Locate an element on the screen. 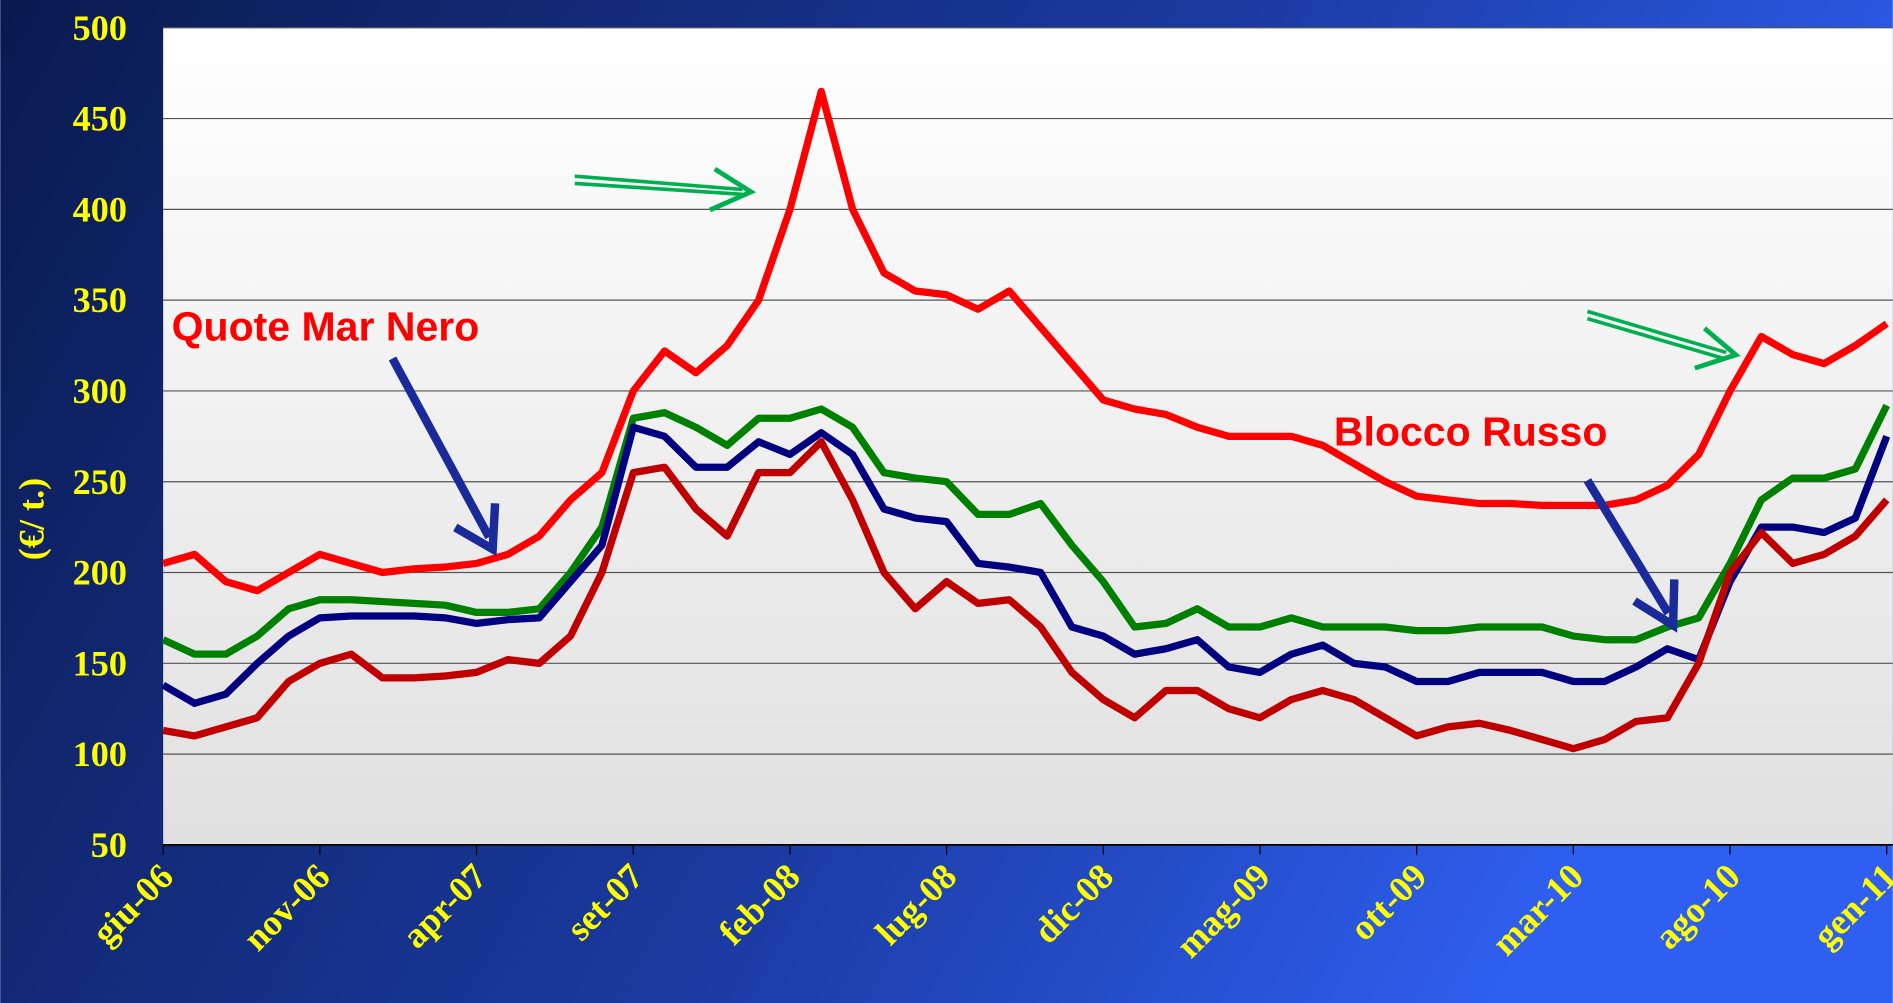  y-tick-label: 350 is located at coordinates (100, 300).